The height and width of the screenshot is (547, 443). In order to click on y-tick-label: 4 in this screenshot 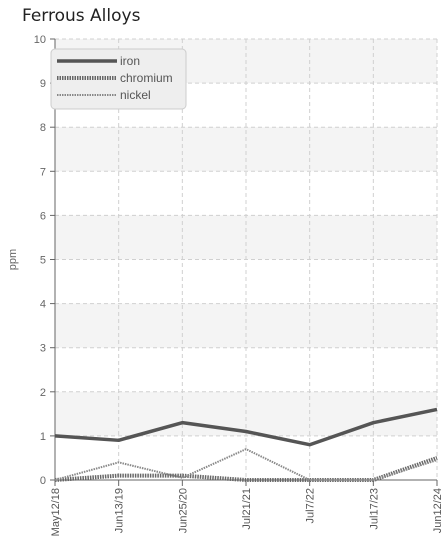, I will do `click(43, 305)`.